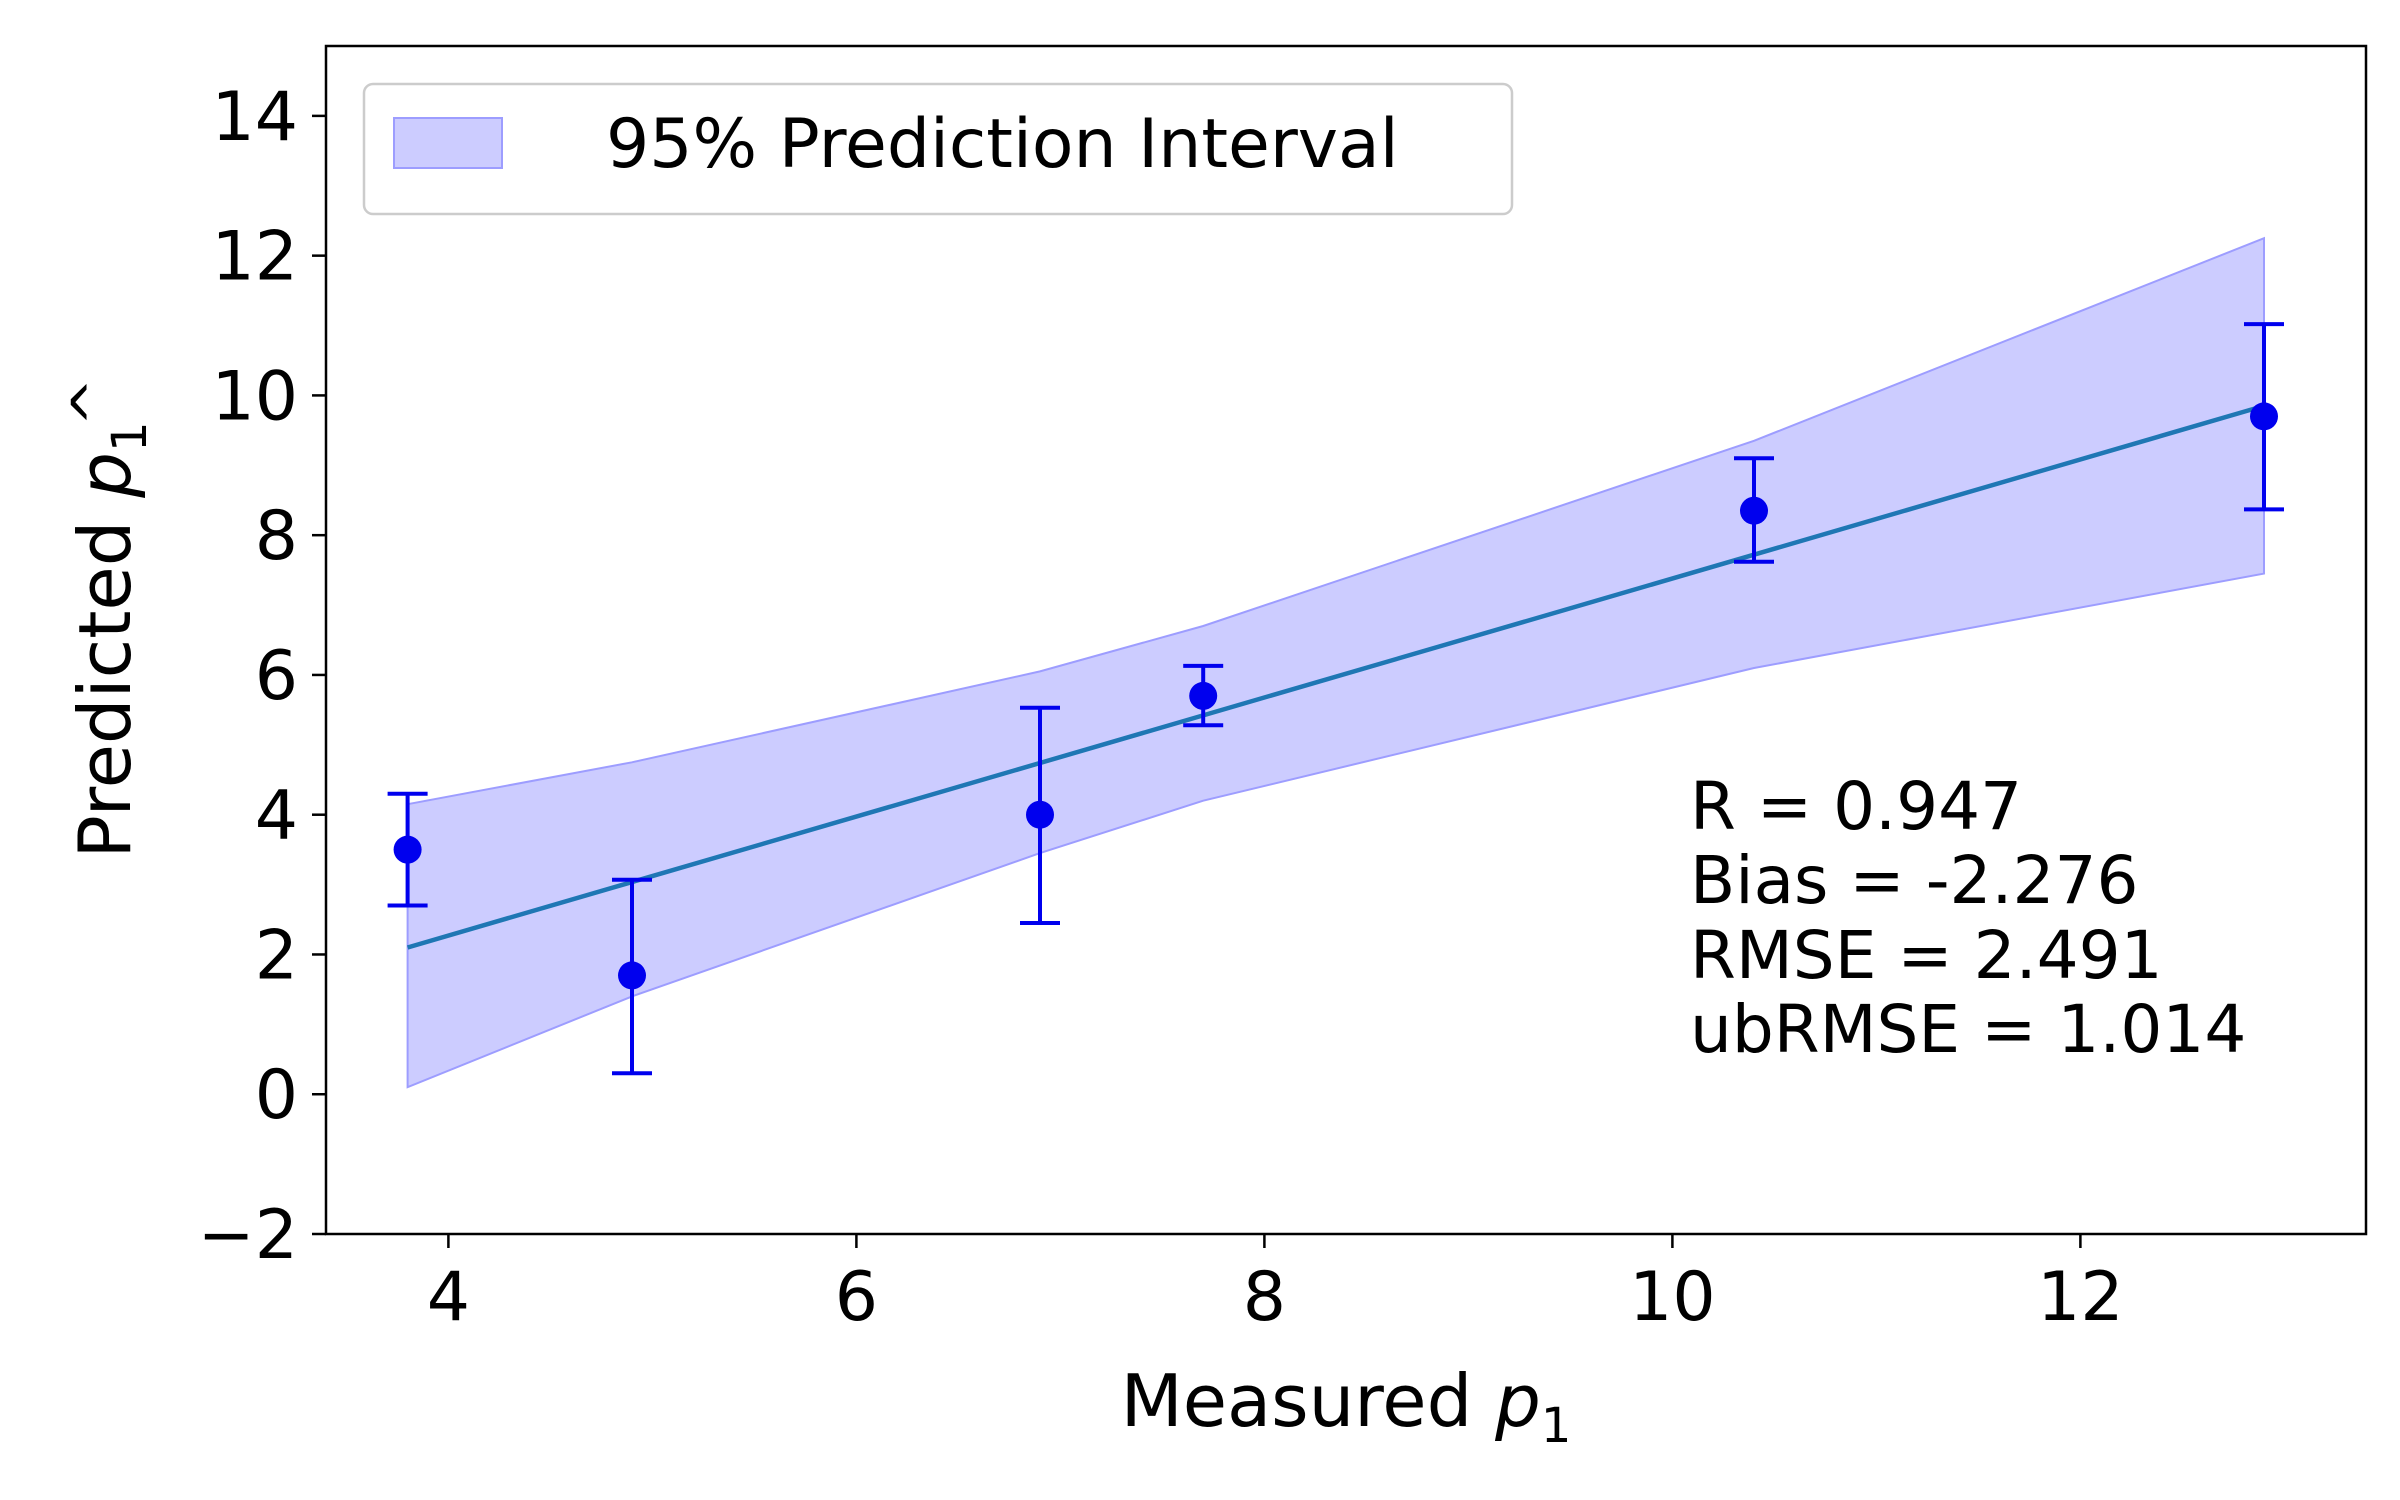  Describe the element at coordinates (254, 257) in the screenshot. I see `y-tick-label: 12` at that location.